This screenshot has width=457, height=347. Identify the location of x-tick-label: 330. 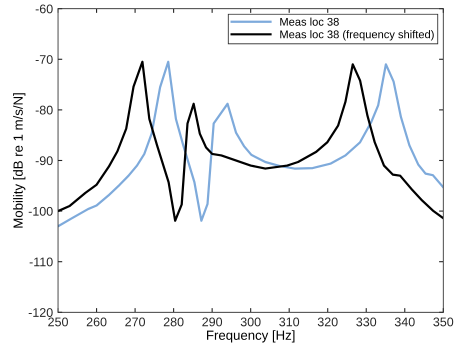
(366, 321).